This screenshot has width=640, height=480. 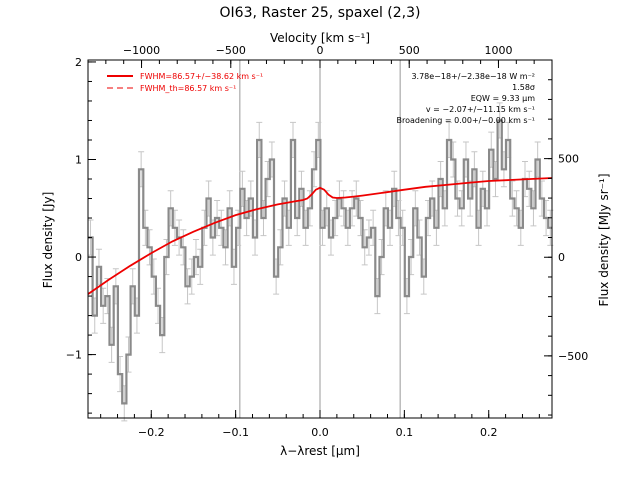 I want to click on y-tick-label: −1, so click(x=74, y=355).